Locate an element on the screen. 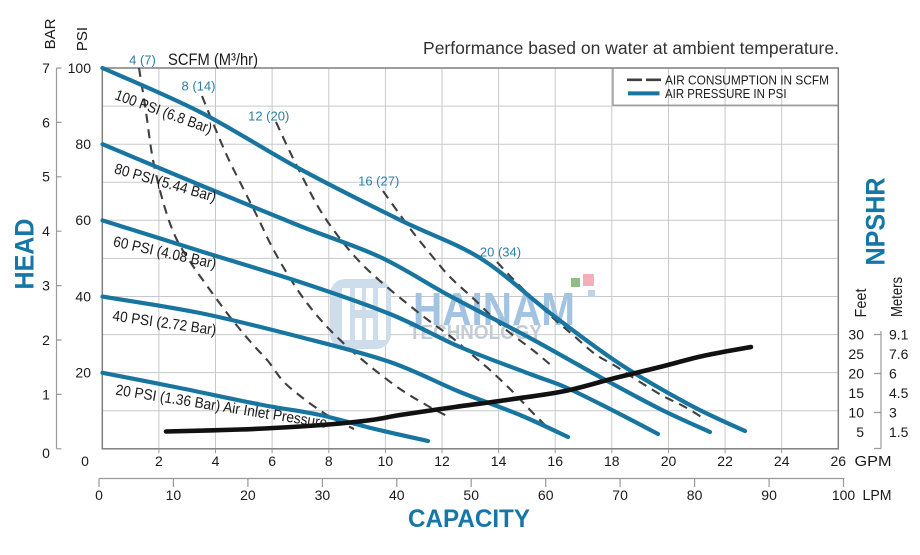  svg-text: LPM is located at coordinates (877, 495).